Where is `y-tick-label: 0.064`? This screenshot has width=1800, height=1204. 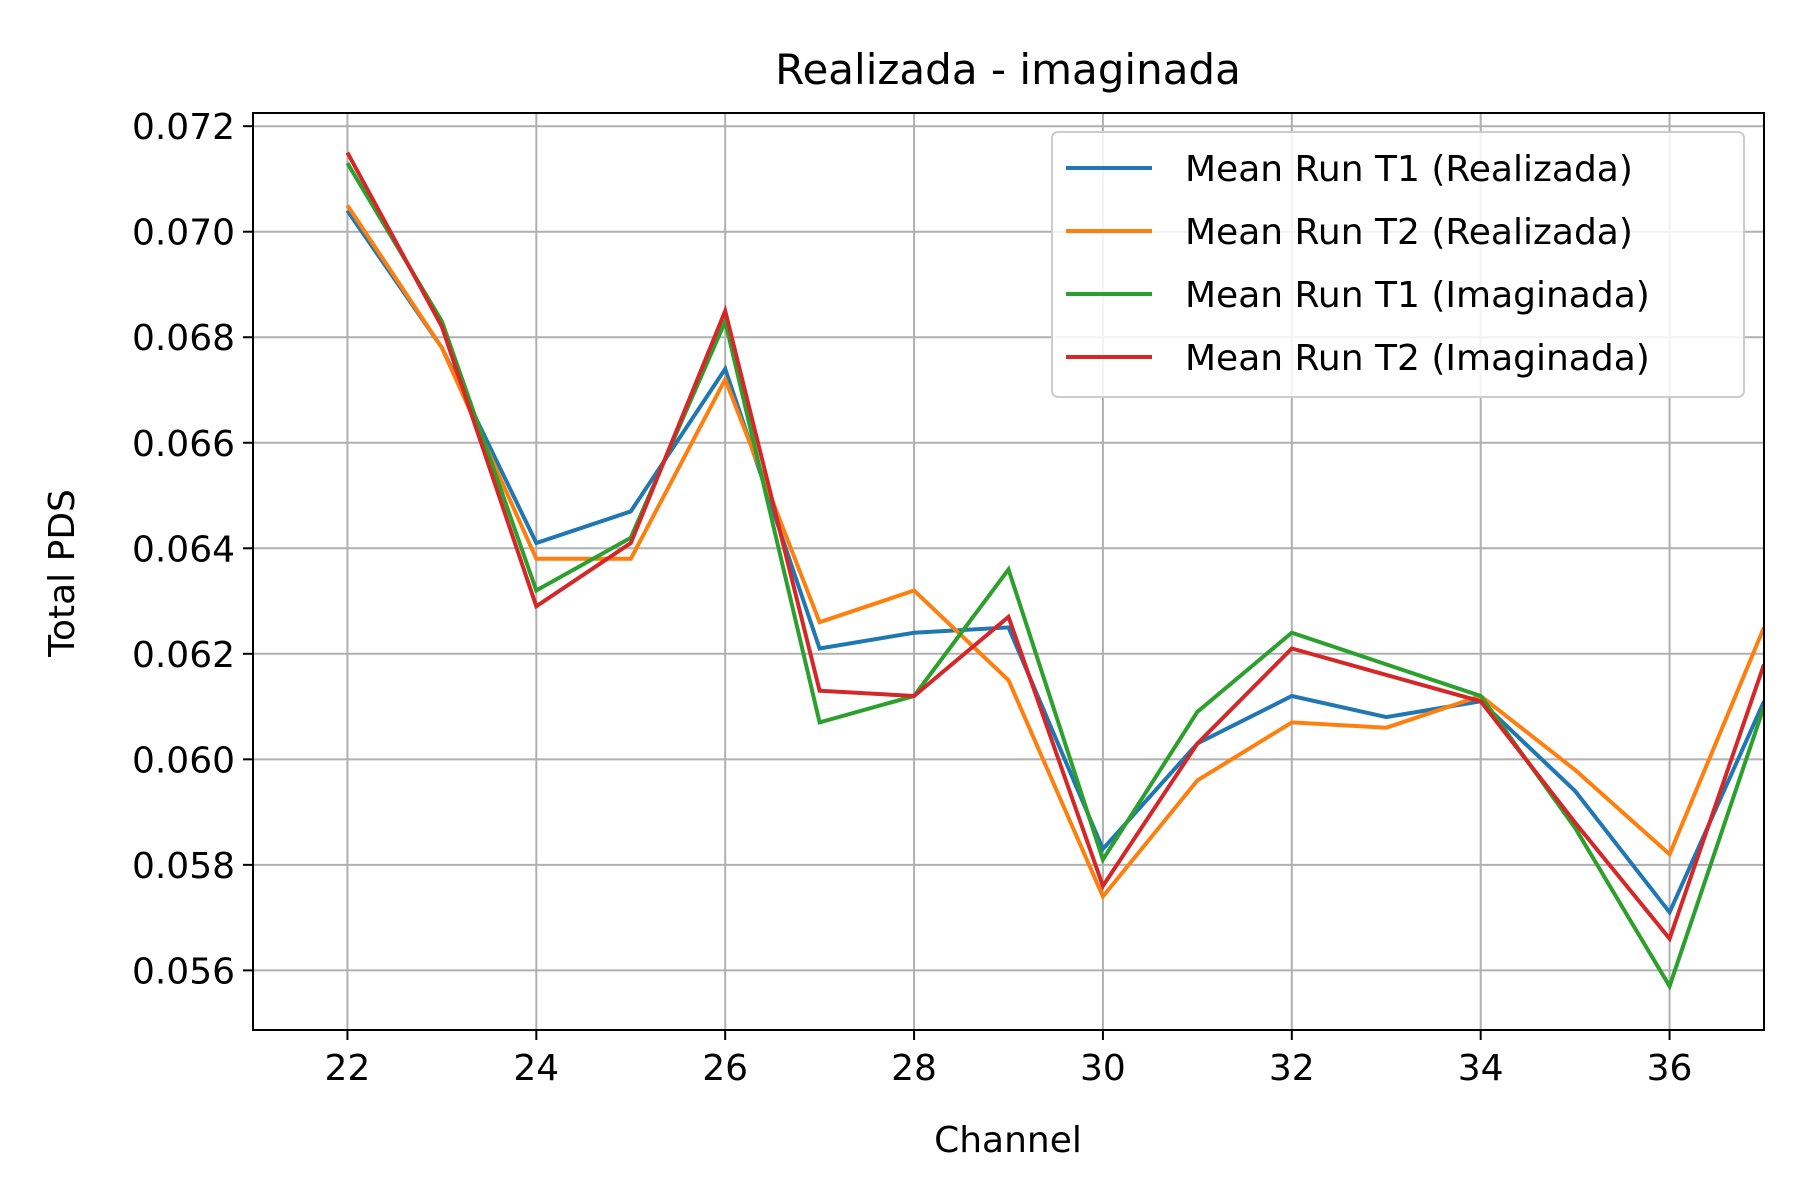
y-tick-label: 0.064 is located at coordinates (183, 549).